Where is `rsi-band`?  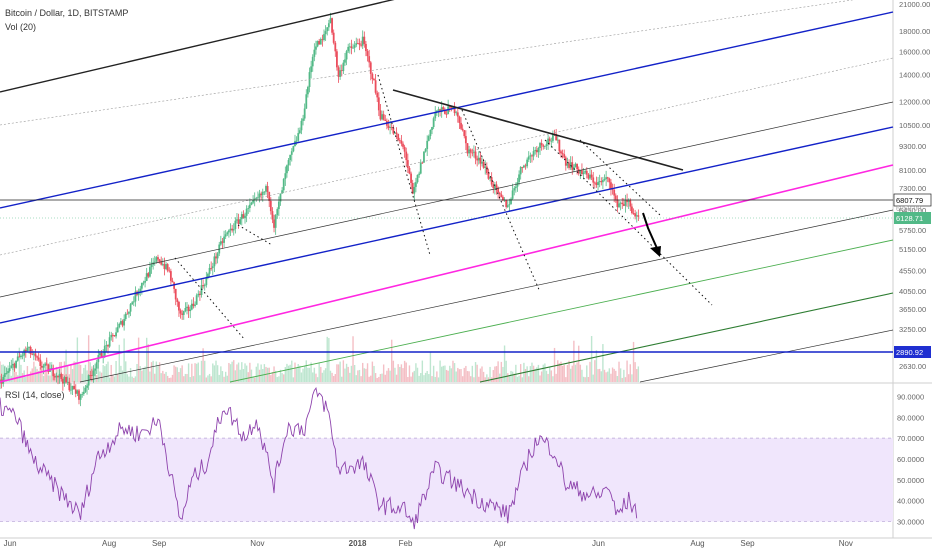 rsi-band is located at coordinates (446, 480).